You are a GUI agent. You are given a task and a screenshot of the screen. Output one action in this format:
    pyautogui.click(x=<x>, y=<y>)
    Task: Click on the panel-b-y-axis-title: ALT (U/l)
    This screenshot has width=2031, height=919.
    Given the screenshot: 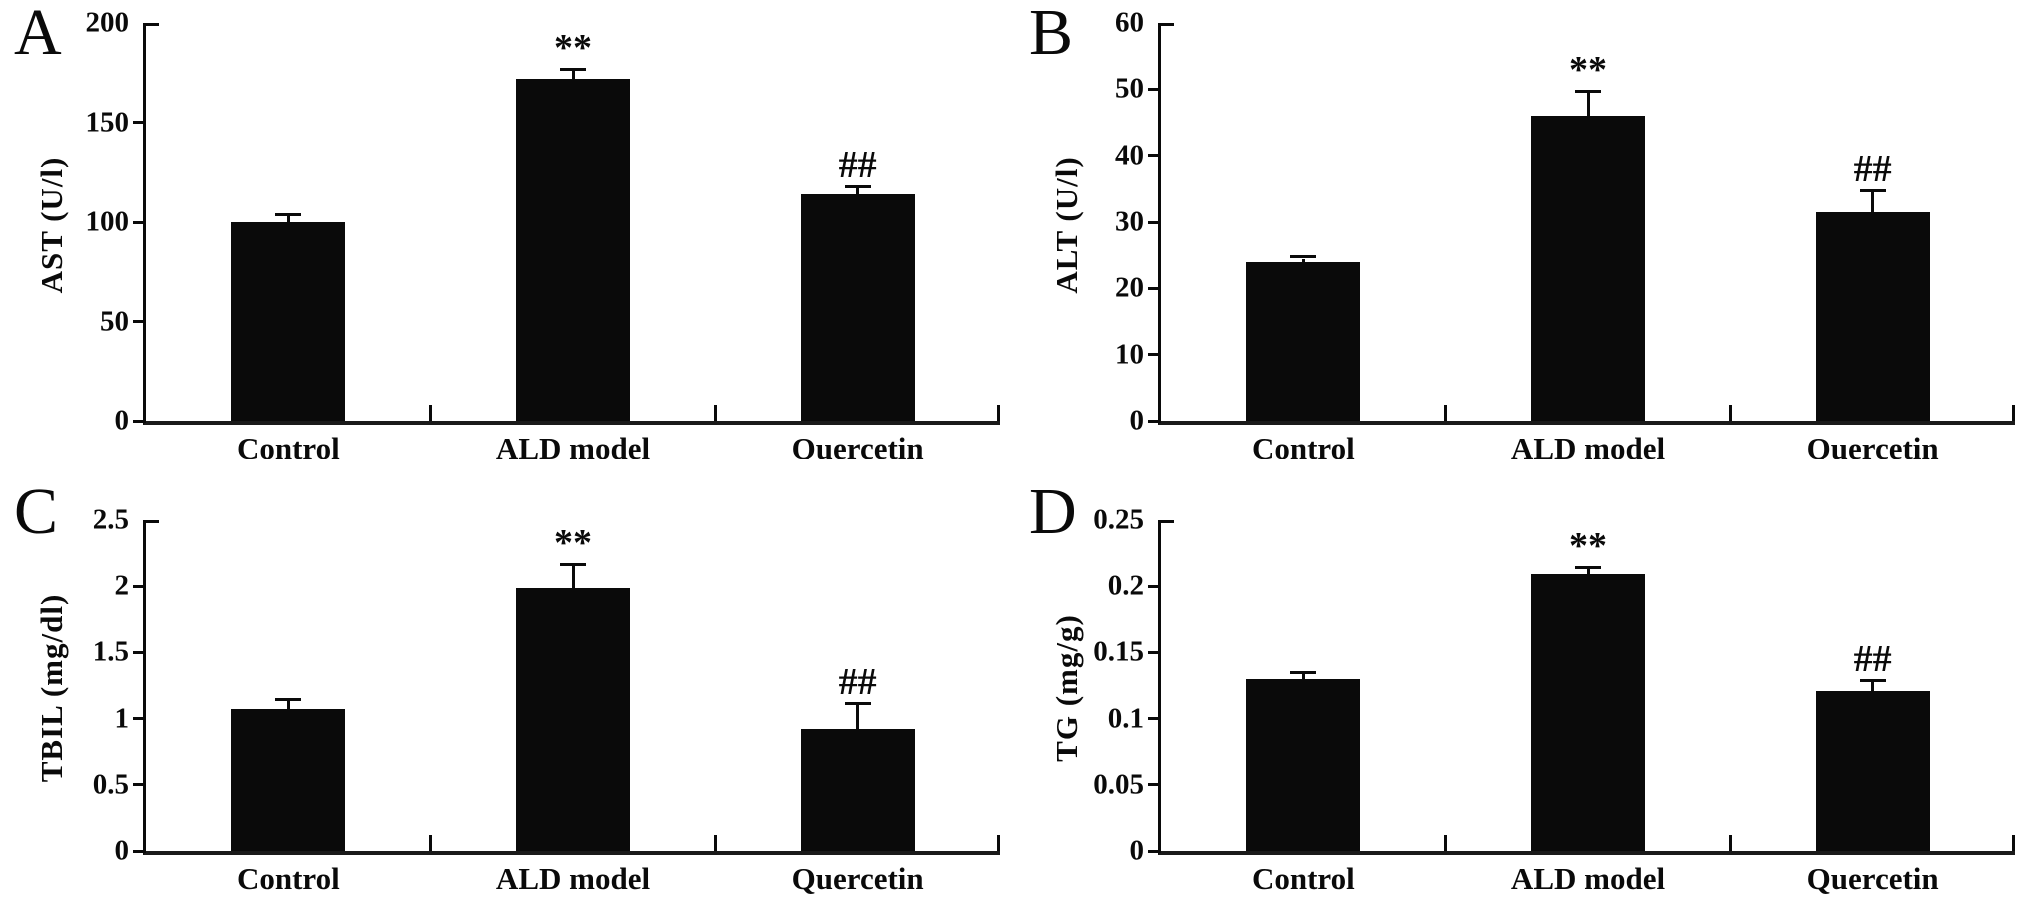 What is the action you would take?
    pyautogui.click(x=1066, y=225)
    